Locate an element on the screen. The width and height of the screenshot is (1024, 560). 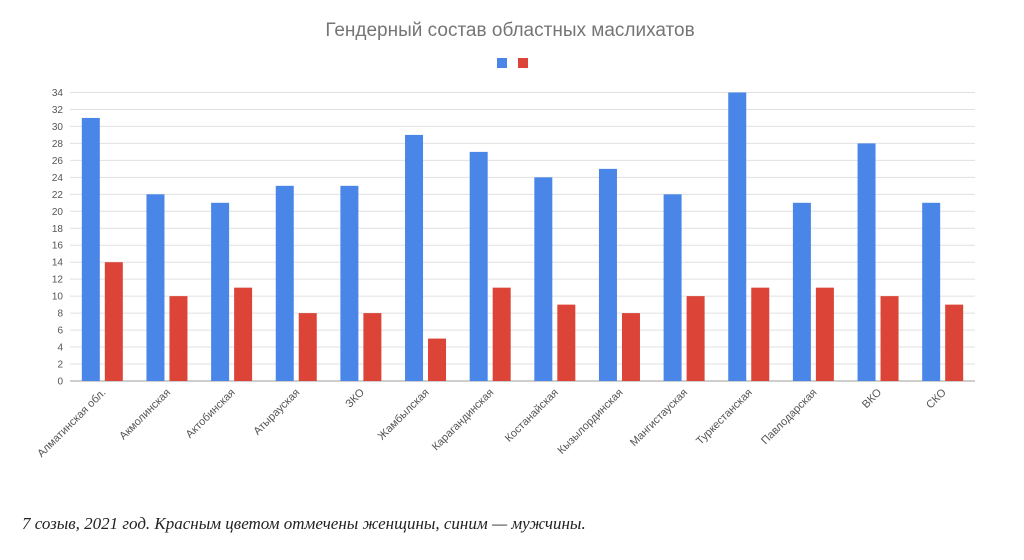
y-tick-label: 0 is located at coordinates (60, 382).